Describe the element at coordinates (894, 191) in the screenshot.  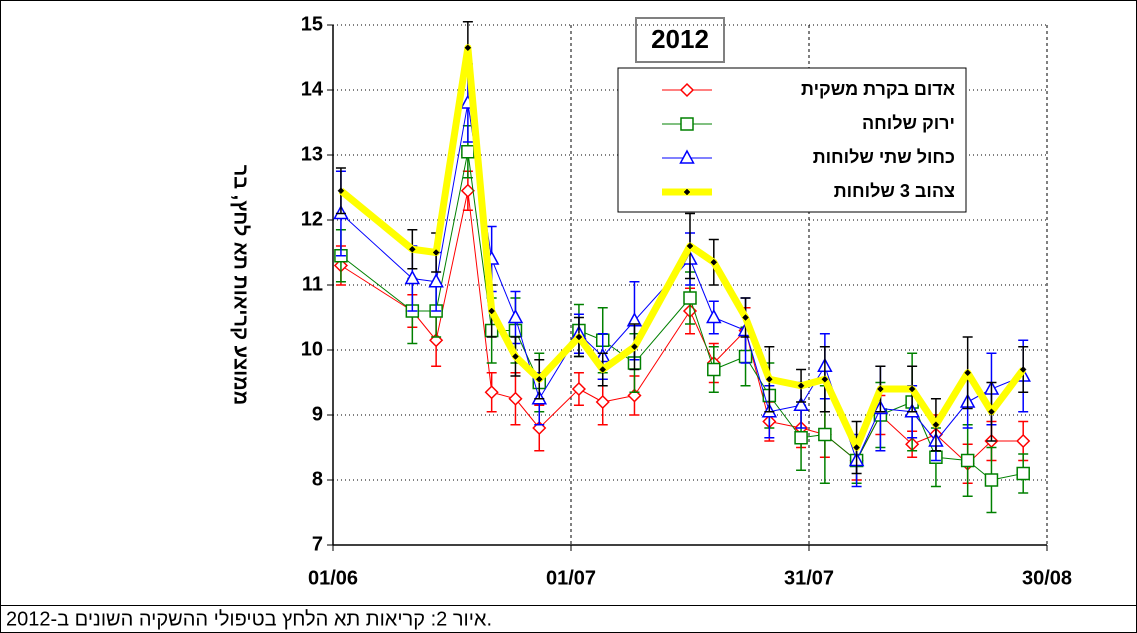
I see `legend-label: צהוב 3 שלוחות` at that location.